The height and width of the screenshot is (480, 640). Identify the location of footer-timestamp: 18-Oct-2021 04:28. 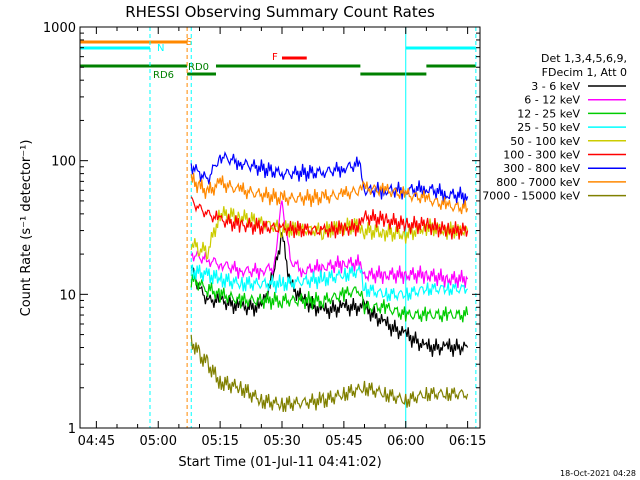
(598, 473).